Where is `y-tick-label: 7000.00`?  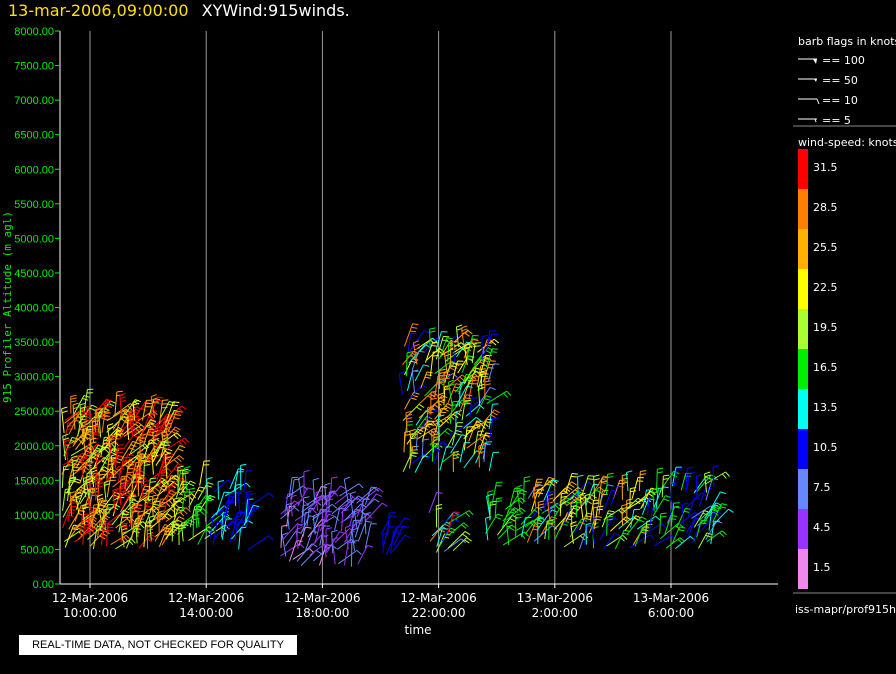 y-tick-label: 7000.00 is located at coordinates (34, 101).